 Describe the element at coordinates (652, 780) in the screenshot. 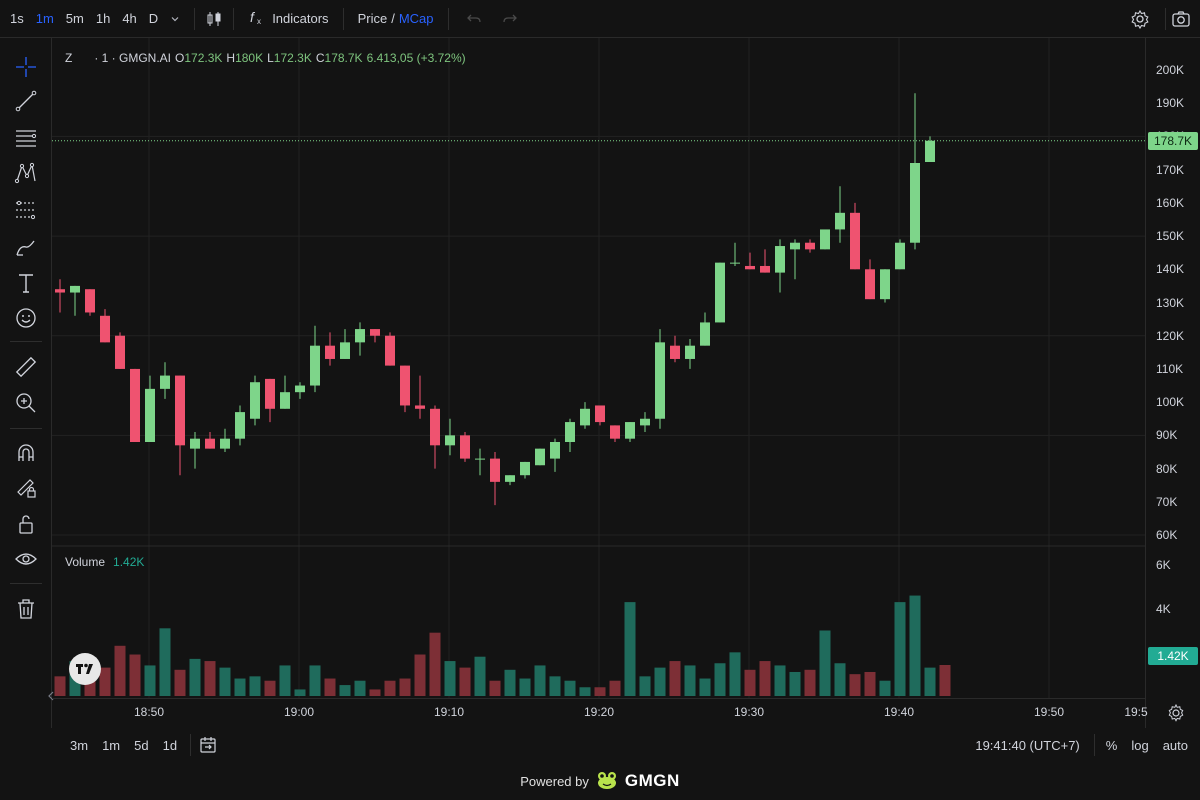

I see `brand-name: GMGN` at that location.